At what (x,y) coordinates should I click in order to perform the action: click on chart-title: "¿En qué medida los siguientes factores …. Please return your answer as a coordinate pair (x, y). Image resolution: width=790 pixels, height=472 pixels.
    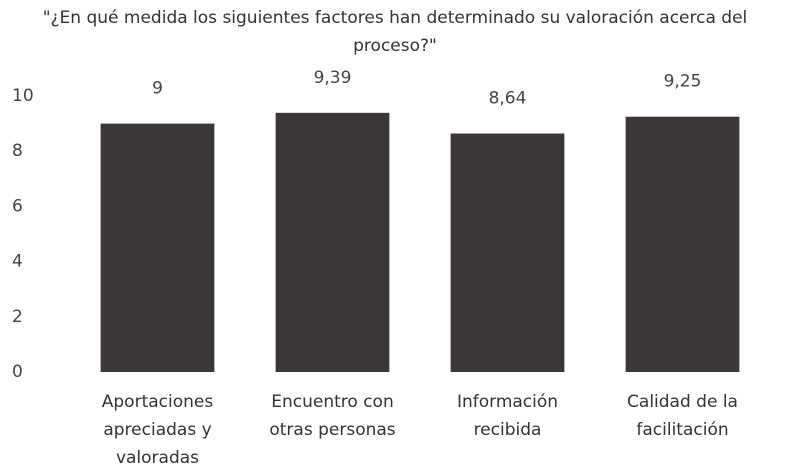
    Looking at the image, I should click on (395, 32).